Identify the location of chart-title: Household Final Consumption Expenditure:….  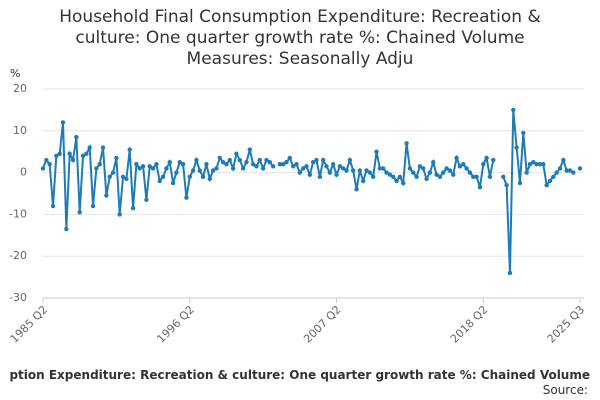
(300, 17).